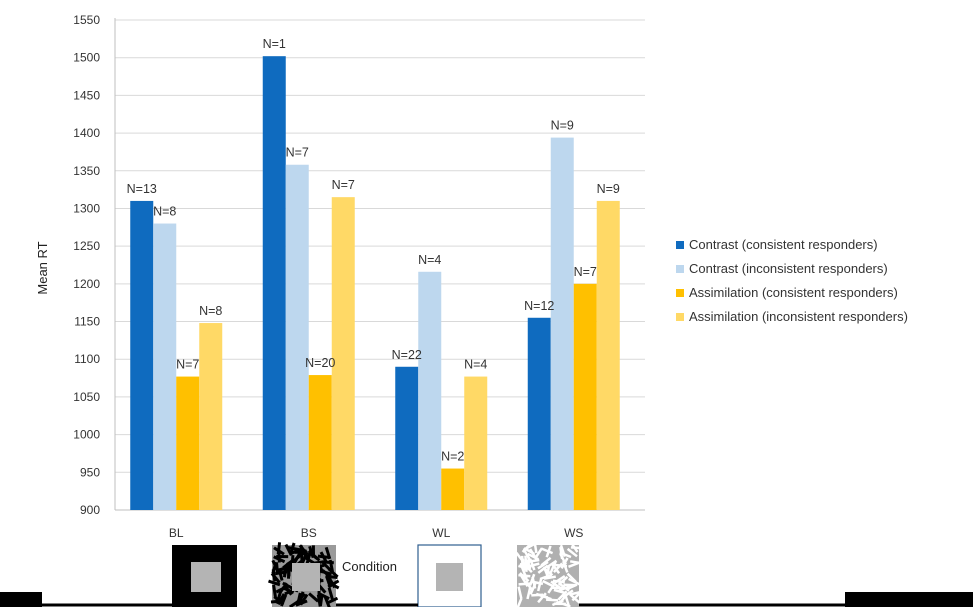  What do you see at coordinates (86, 133) in the screenshot?
I see `y-tick-label: 1400` at bounding box center [86, 133].